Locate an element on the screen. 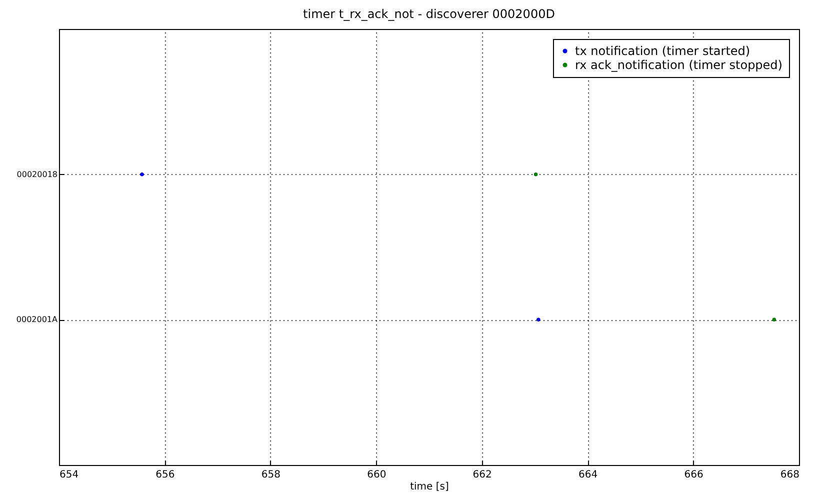 The width and height of the screenshot is (813, 495). x-axis-title: time [s] is located at coordinates (429, 487).